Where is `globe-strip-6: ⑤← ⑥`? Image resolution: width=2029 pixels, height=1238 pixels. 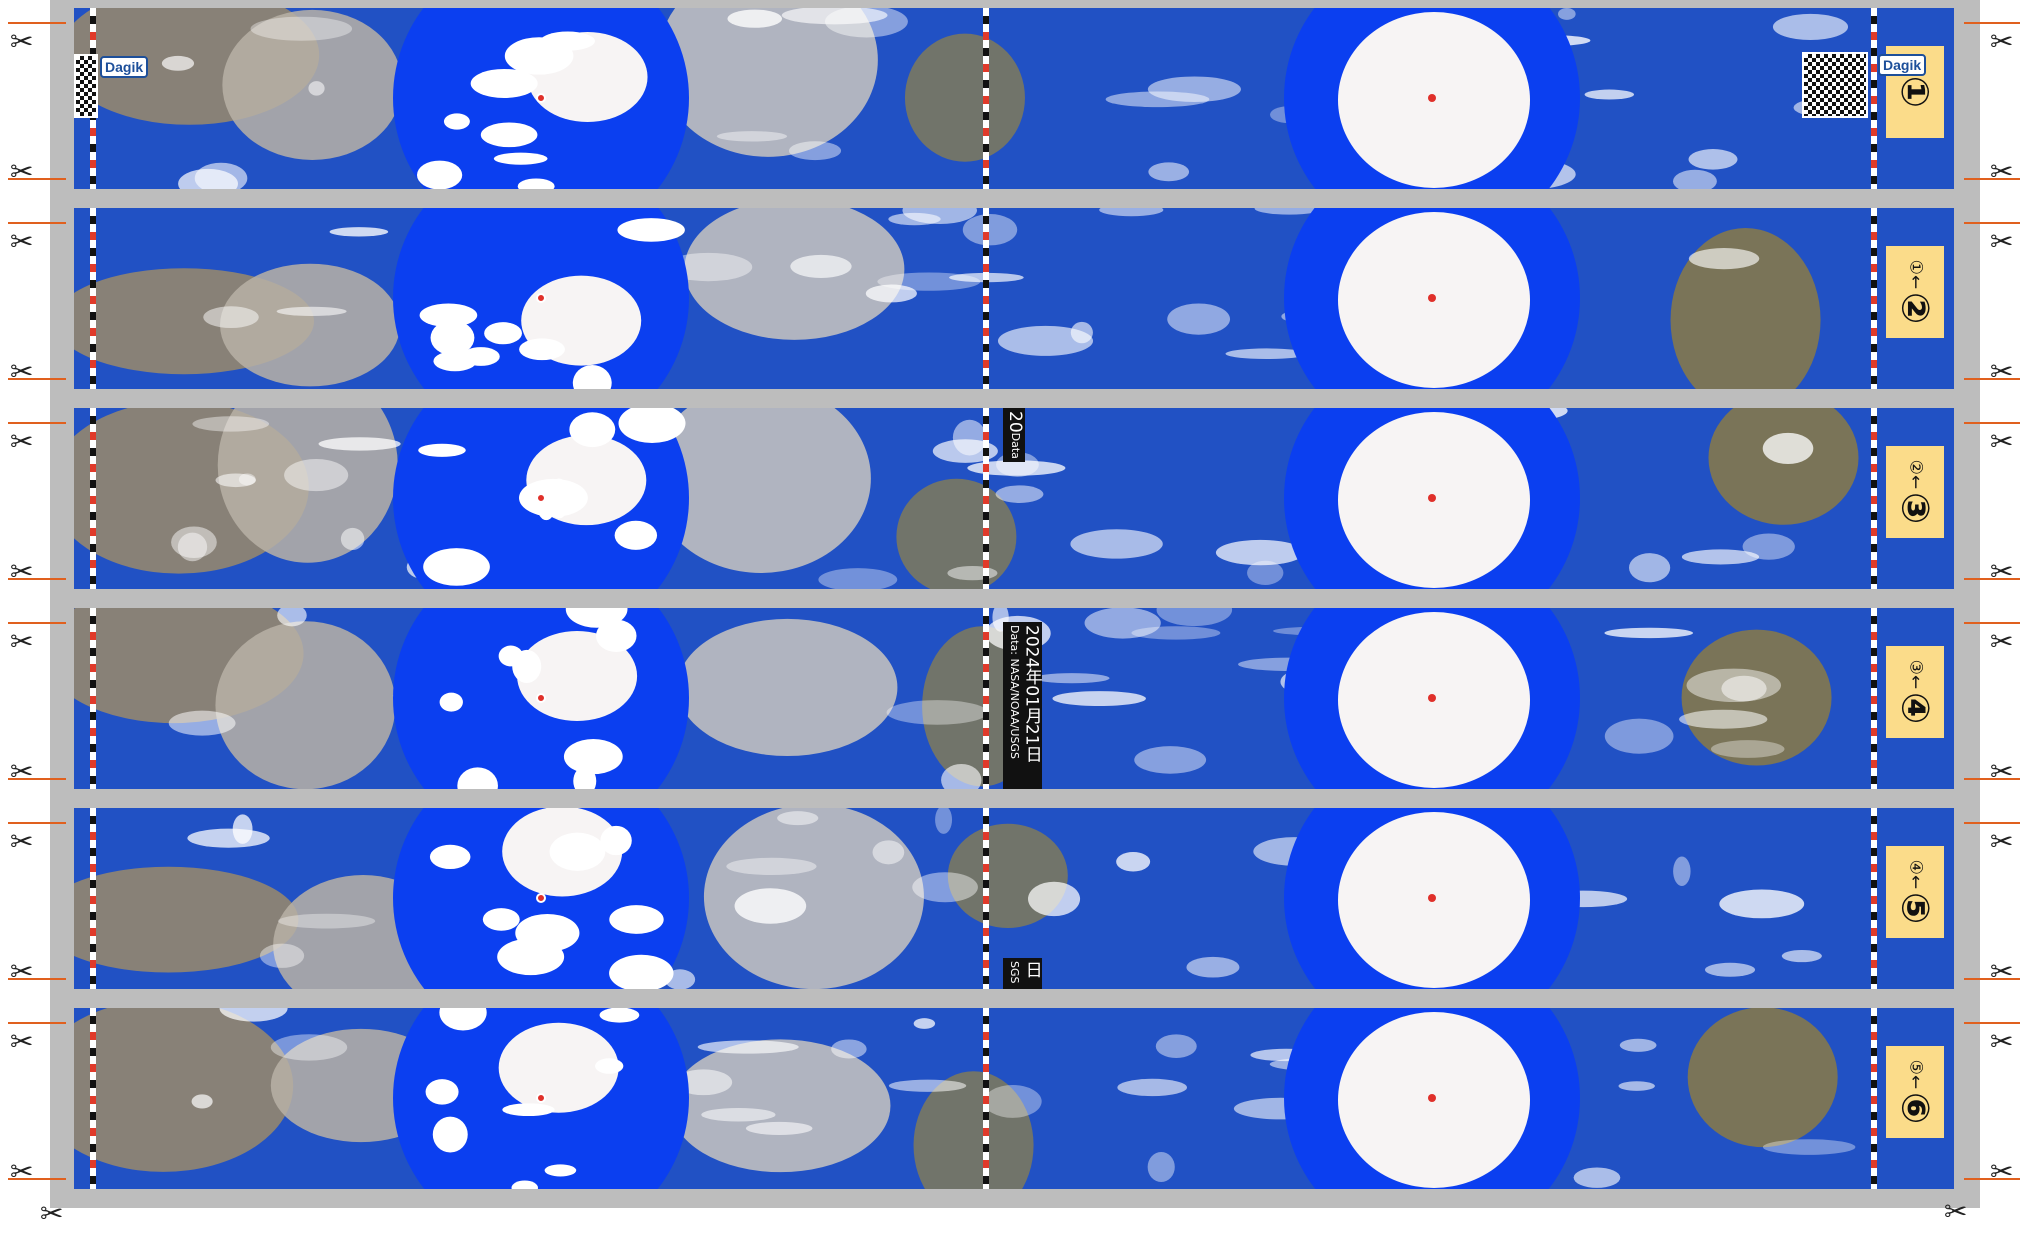 globe-strip-6: ⑤← ⑥ is located at coordinates (1014, 1098).